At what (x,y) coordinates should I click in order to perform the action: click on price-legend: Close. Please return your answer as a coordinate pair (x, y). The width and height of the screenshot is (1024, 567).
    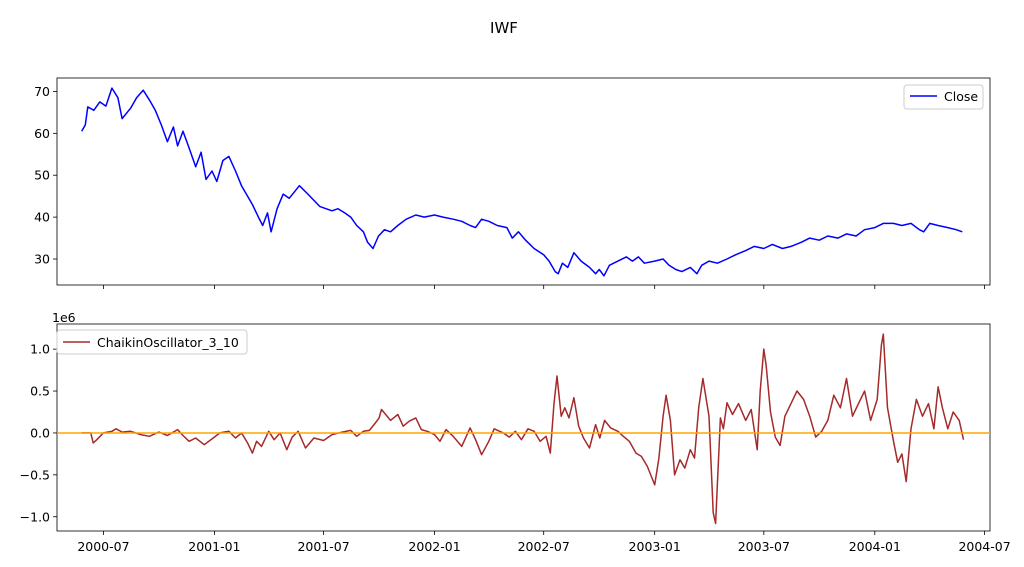
    Looking at the image, I should click on (943, 97).